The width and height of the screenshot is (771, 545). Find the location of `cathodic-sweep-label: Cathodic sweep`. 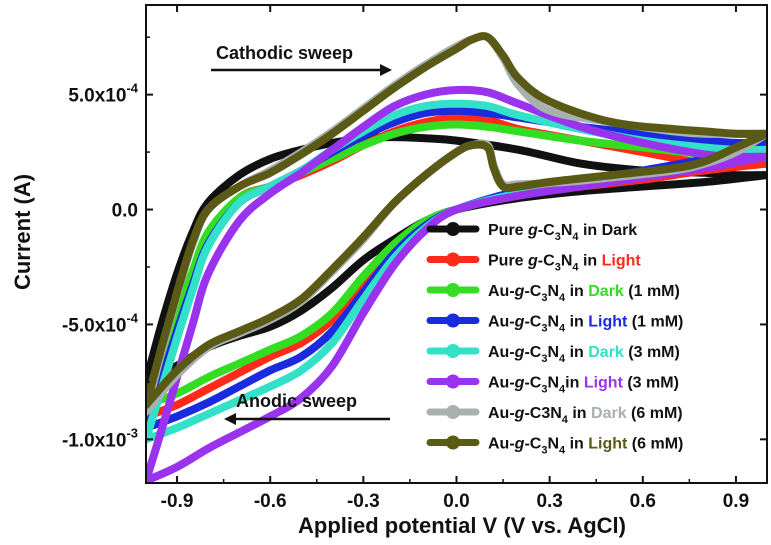

cathodic-sweep-label: Cathodic sweep is located at coordinates (284, 53).